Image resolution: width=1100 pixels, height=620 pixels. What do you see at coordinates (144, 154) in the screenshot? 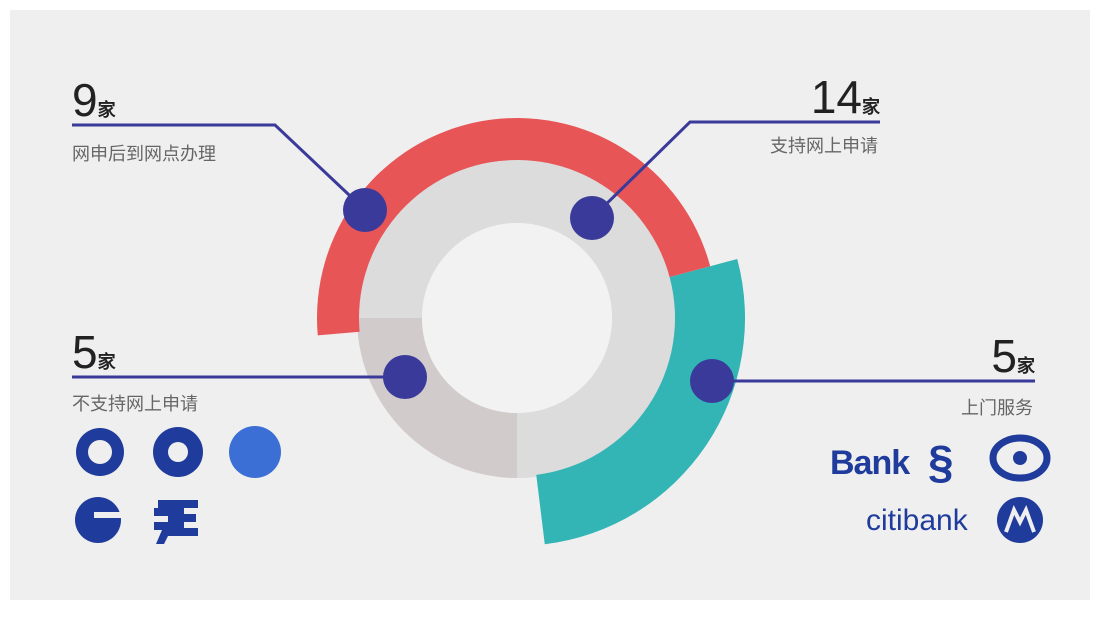
I see `item-label: 网申后到网点办理` at bounding box center [144, 154].